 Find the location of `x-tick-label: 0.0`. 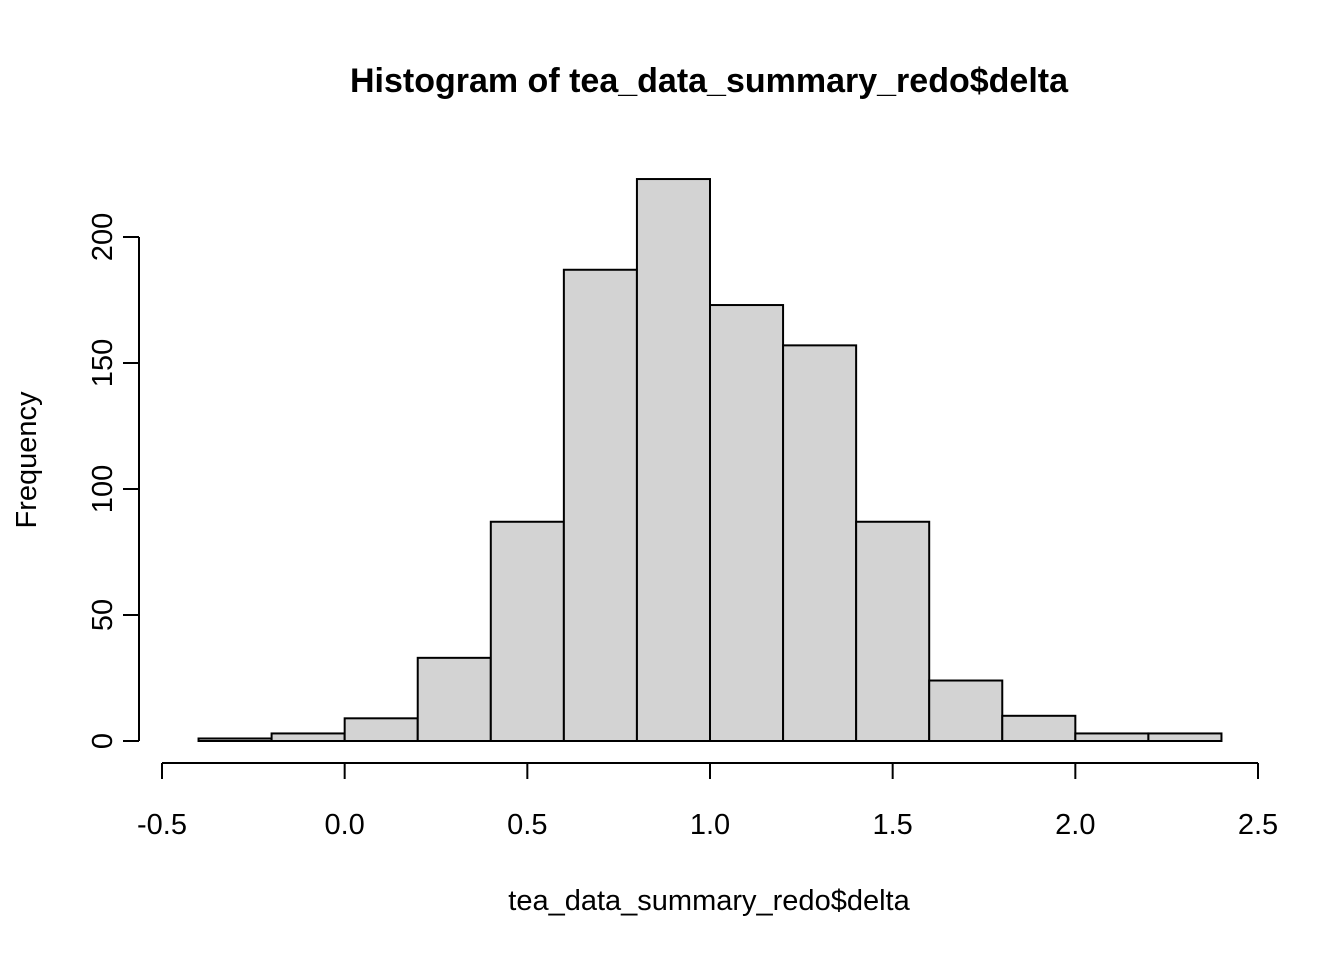

x-tick-label: 0.0 is located at coordinates (345, 825).